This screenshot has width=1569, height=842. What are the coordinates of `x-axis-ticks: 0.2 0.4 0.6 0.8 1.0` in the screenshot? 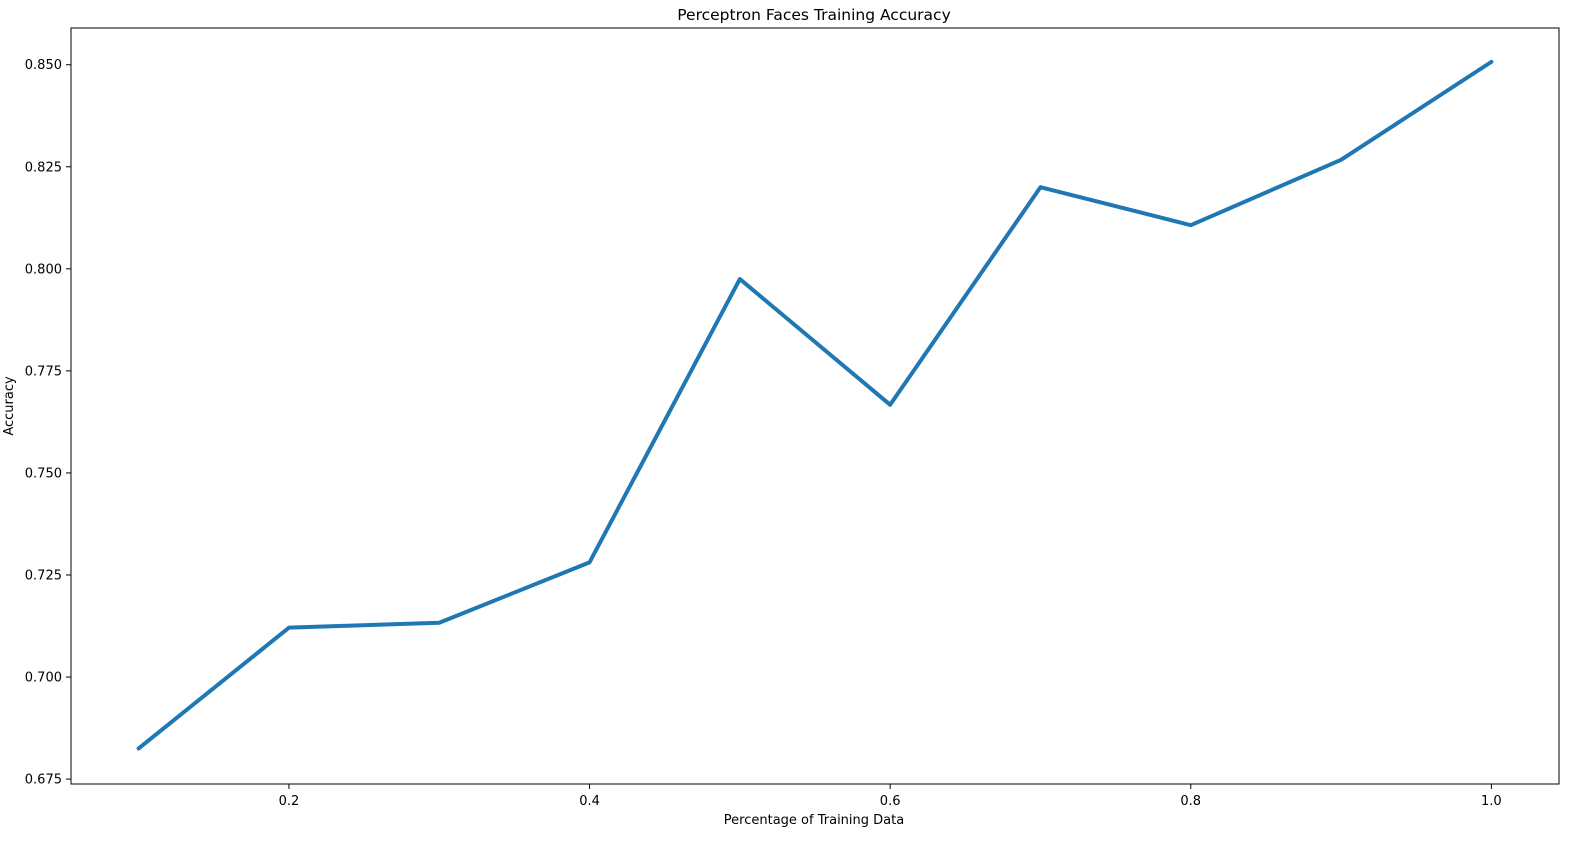 It's located at (890, 796).